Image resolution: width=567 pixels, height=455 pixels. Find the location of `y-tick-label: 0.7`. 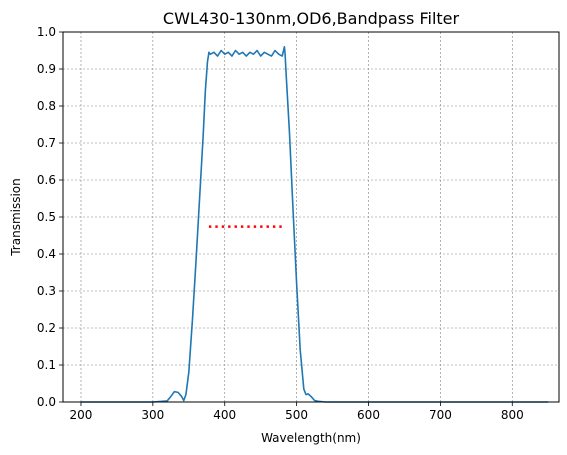

y-tick-label: 0.7 is located at coordinates (46, 143).